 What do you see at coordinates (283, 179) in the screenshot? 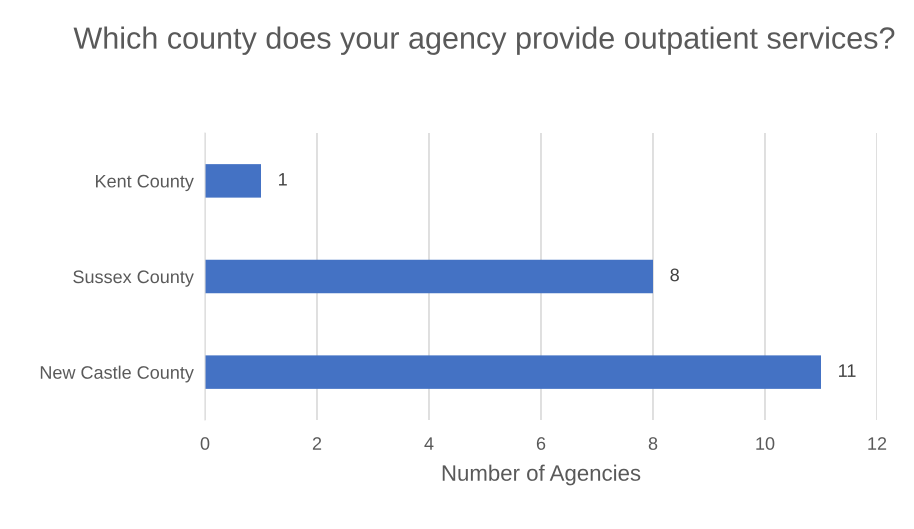
I see `data-label: 1` at bounding box center [283, 179].